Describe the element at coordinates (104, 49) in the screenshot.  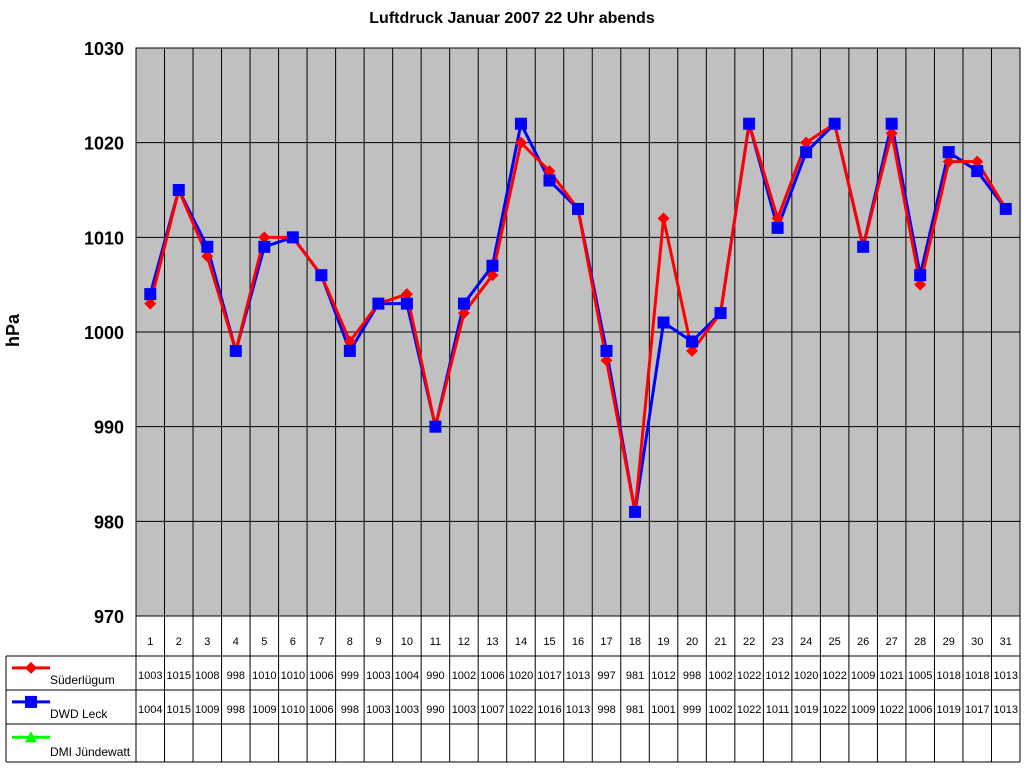
I see `y-tick-label: 1030` at that location.